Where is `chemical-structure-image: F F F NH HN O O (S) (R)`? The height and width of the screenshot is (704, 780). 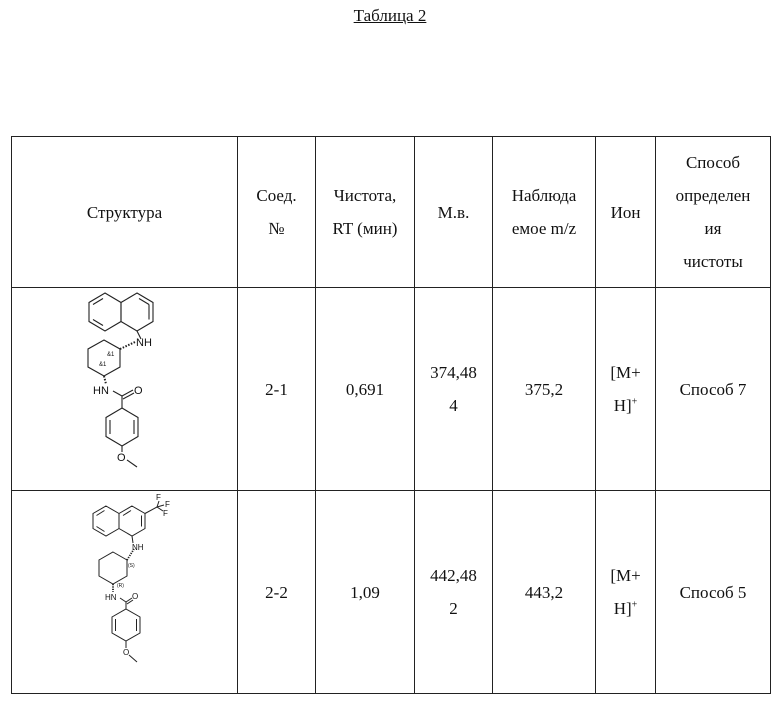
chemical-structure-image: F F F NH HN O O (S) (R) is located at coordinates (124, 593).